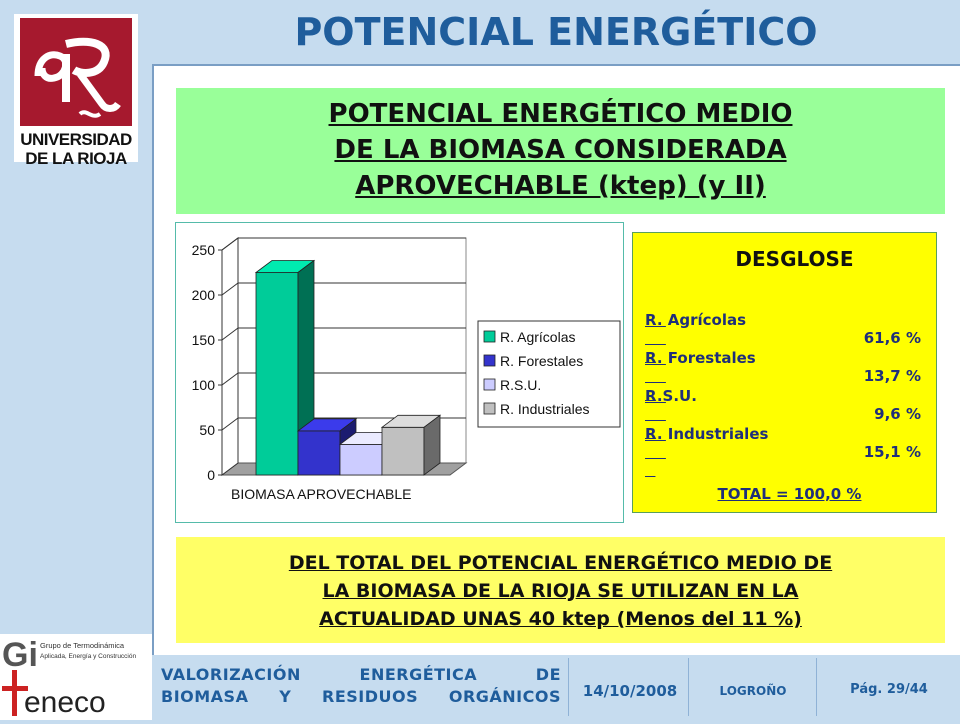  Describe the element at coordinates (520, 385) in the screenshot. I see `chart-legend-label: R.S.U.` at that location.